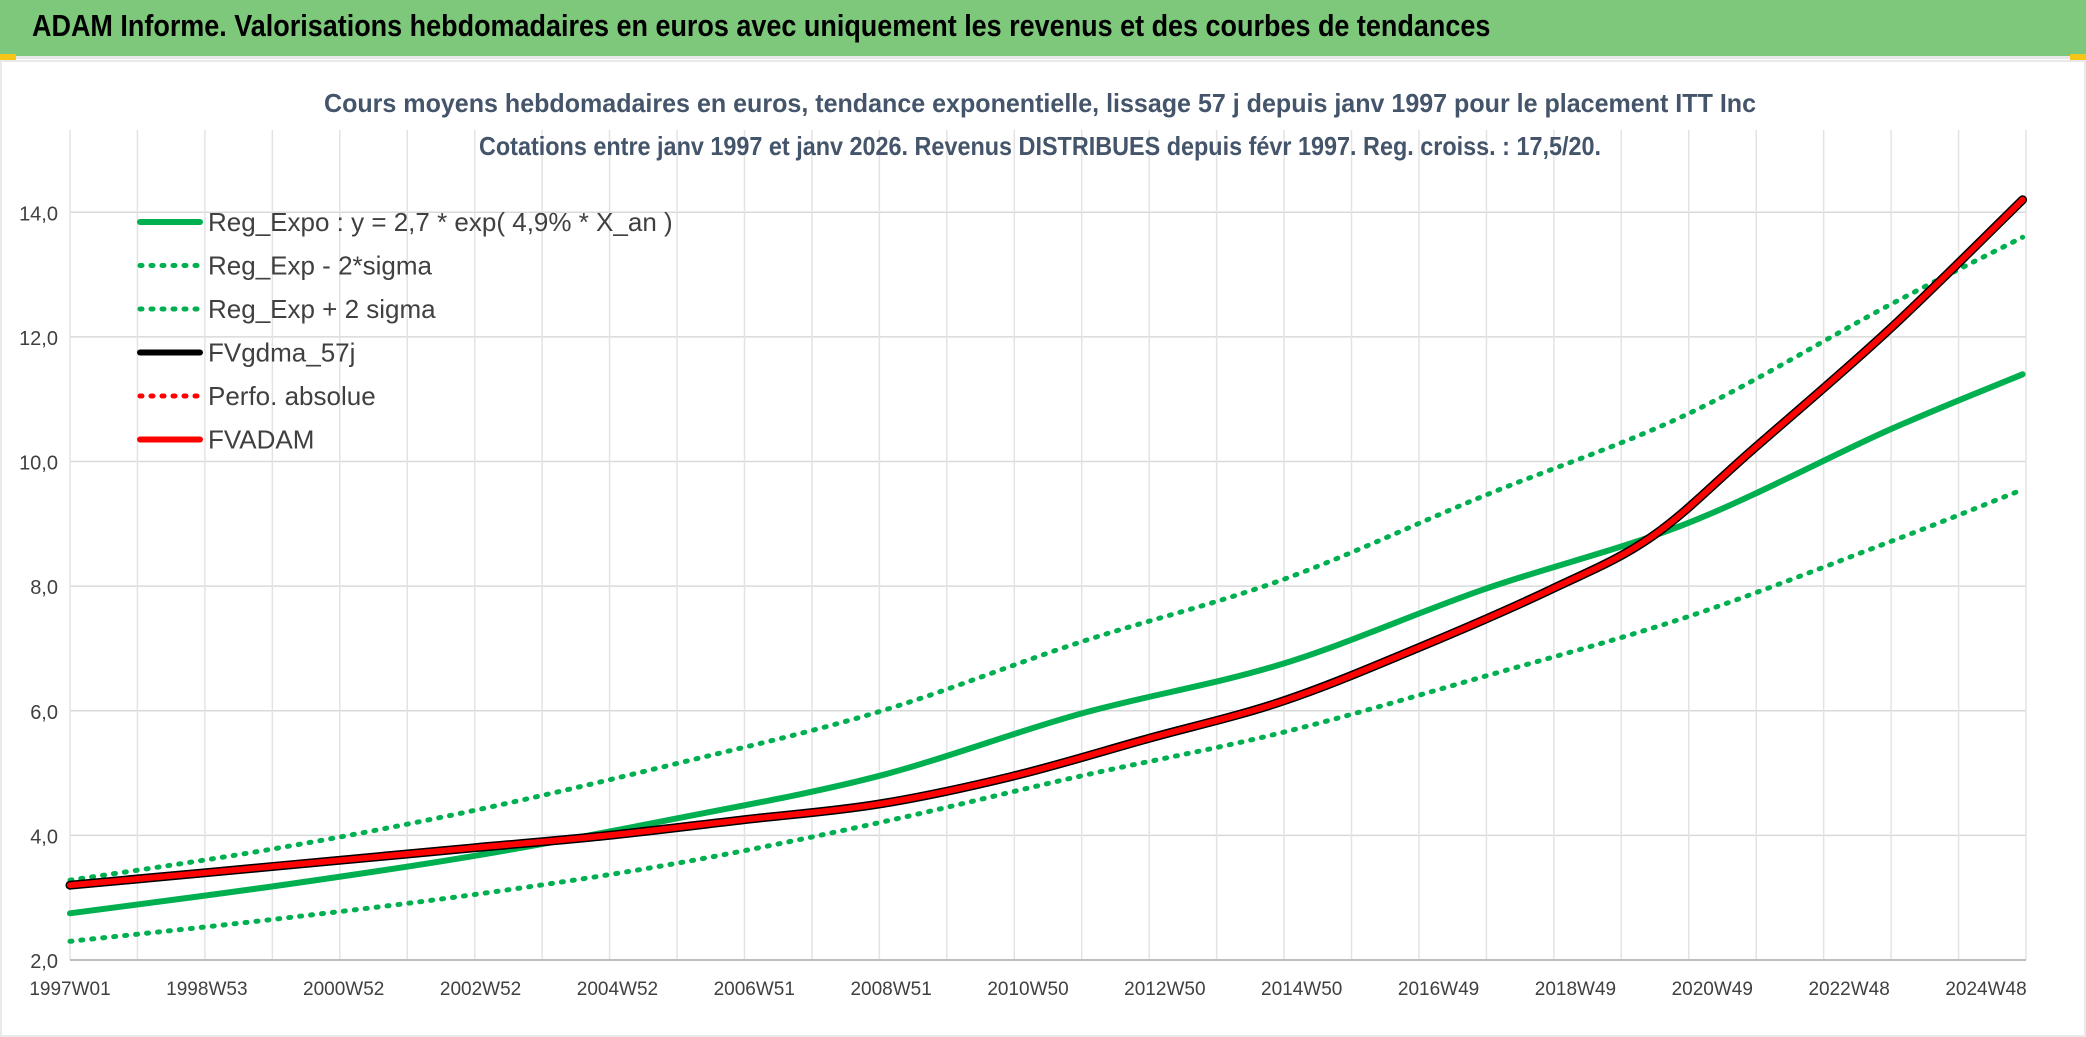 This screenshot has width=2086, height=1037. What do you see at coordinates (44, 837) in the screenshot?
I see `y-tick-label: 4,0` at bounding box center [44, 837].